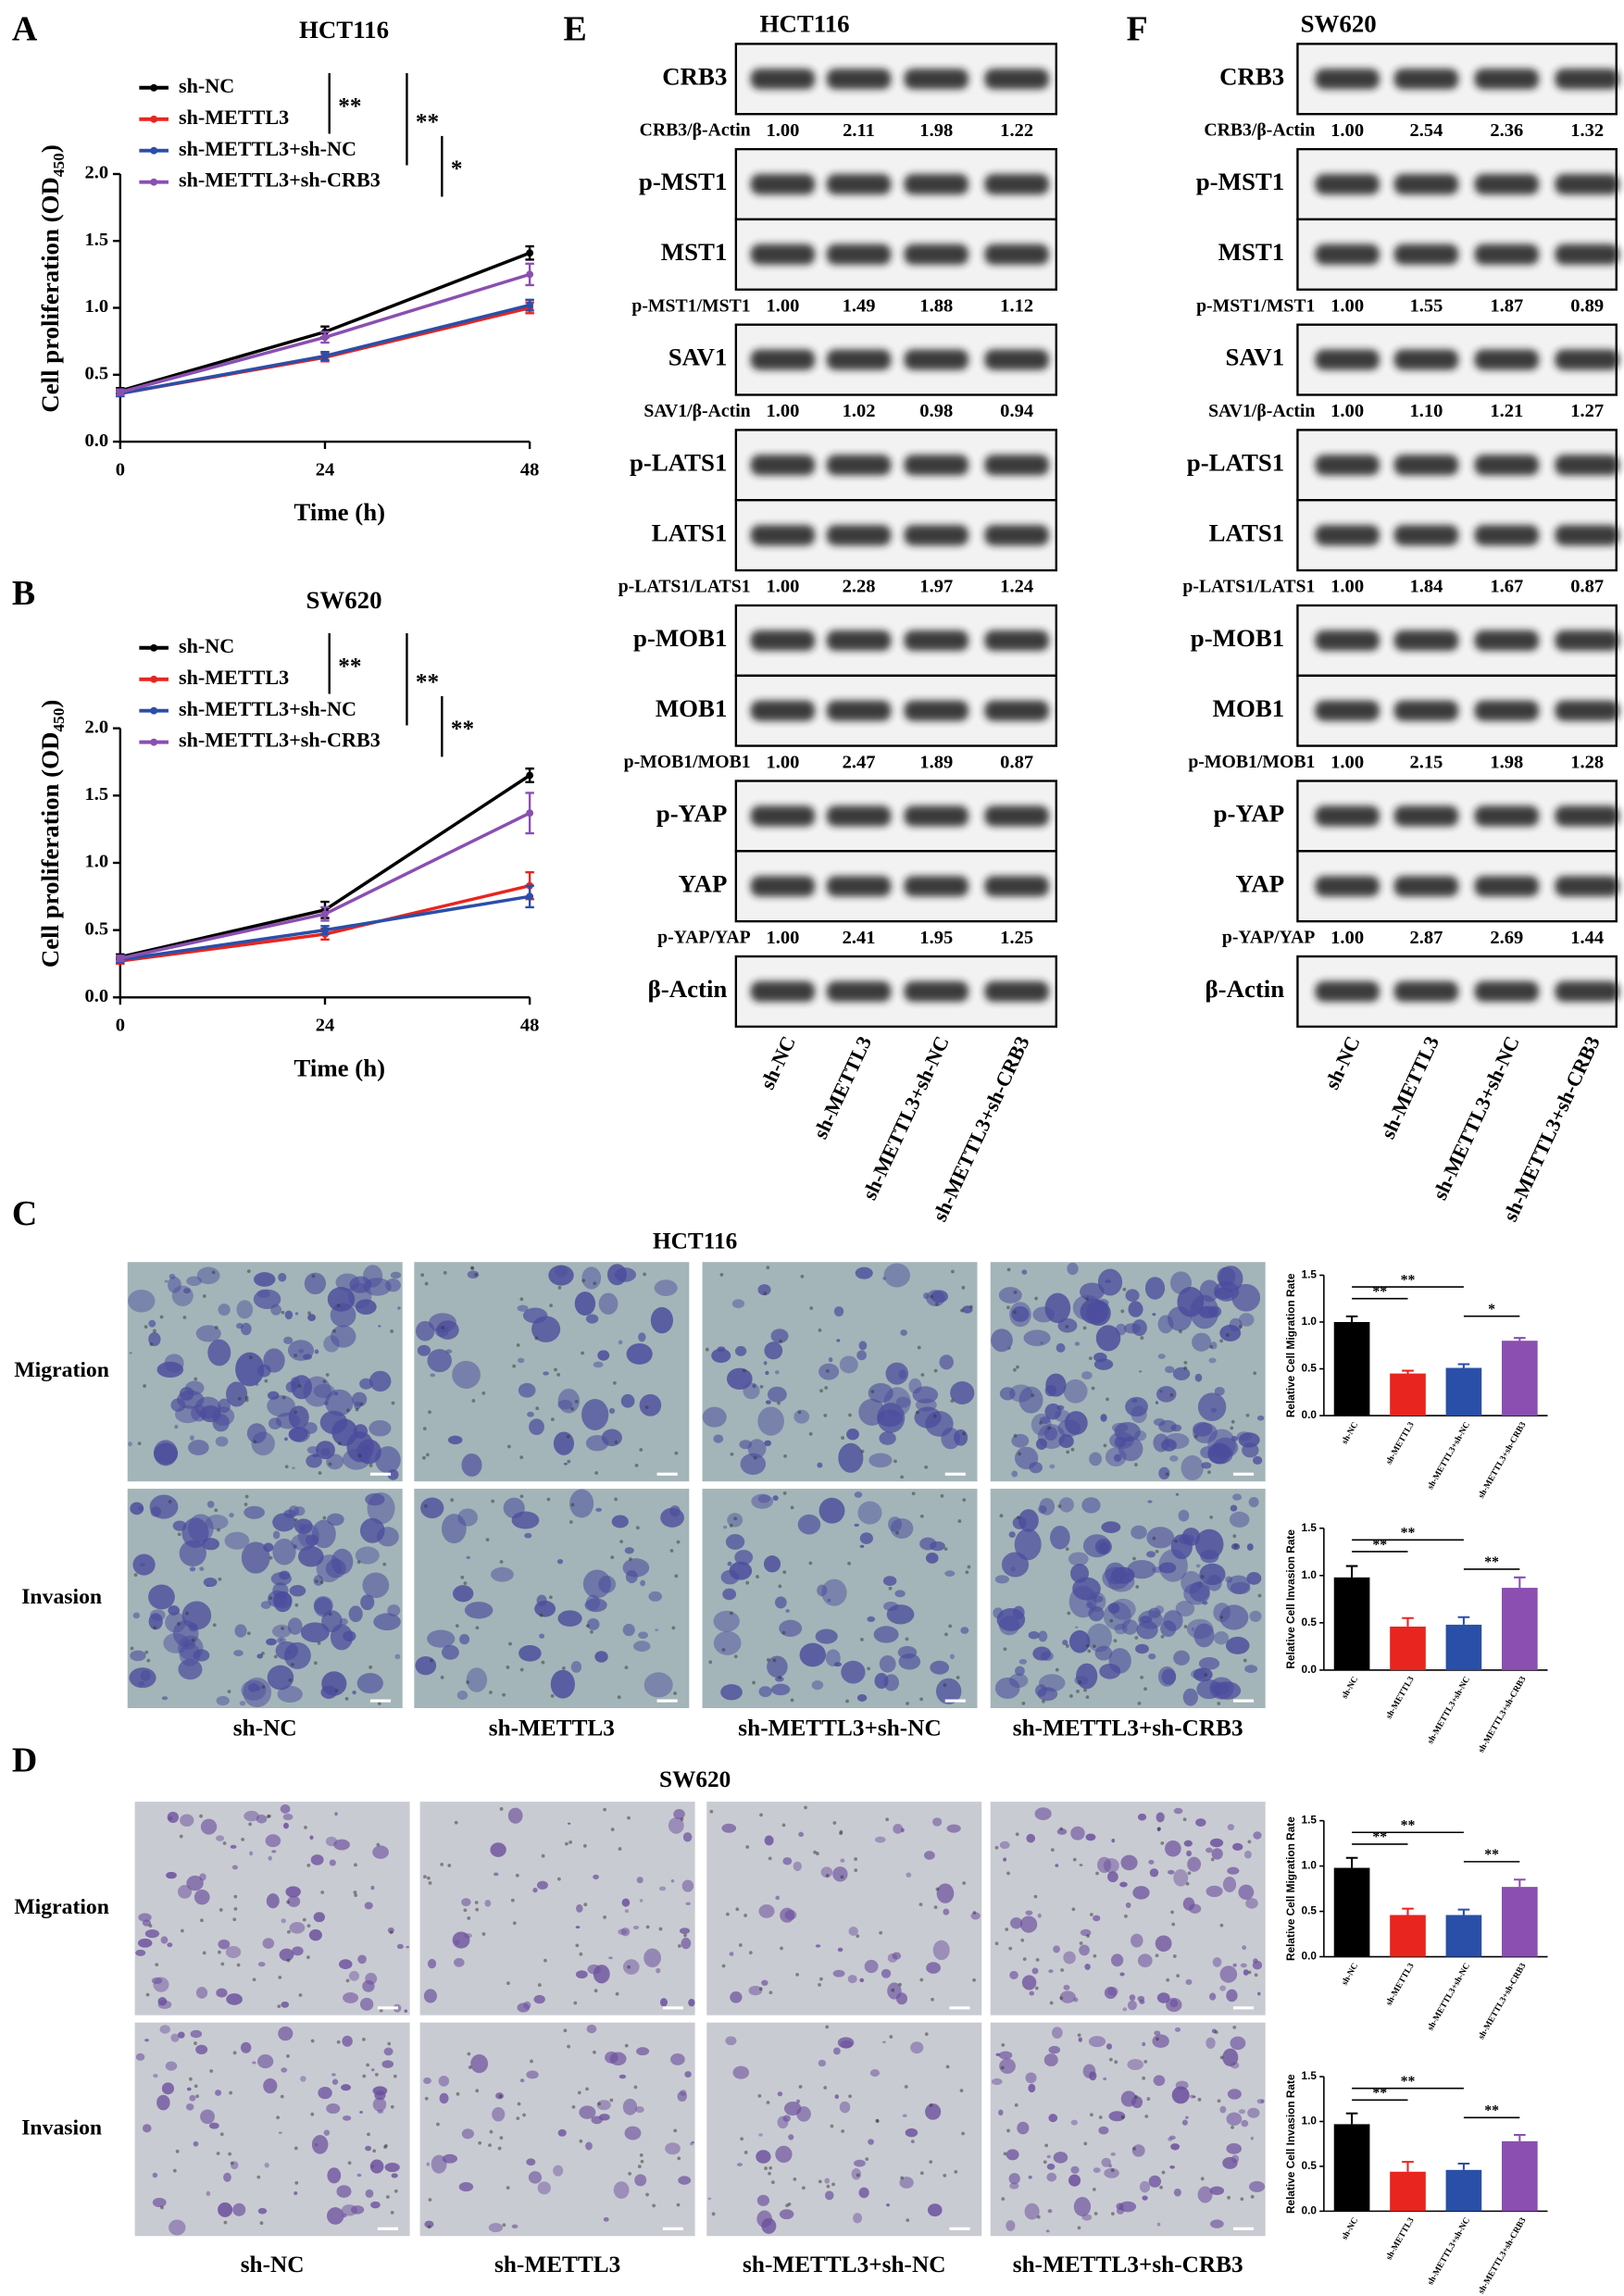  I want to click on blot-label: YAP, so click(1259, 883).